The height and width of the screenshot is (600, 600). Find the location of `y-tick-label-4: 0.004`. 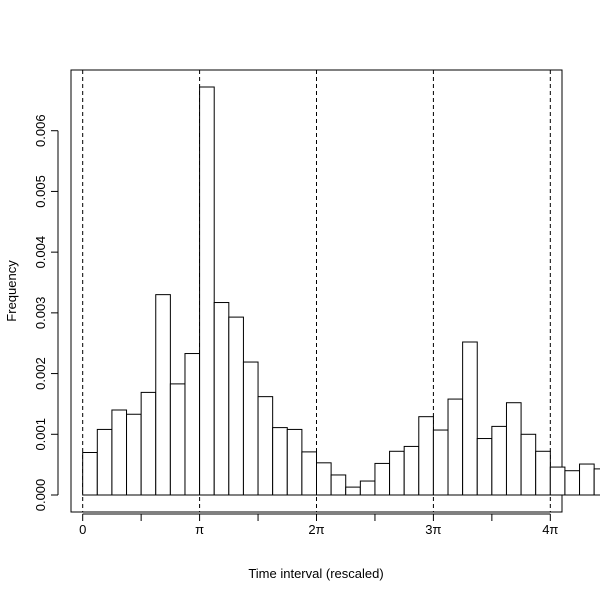

y-tick-label-4: 0.004 is located at coordinates (40, 252).